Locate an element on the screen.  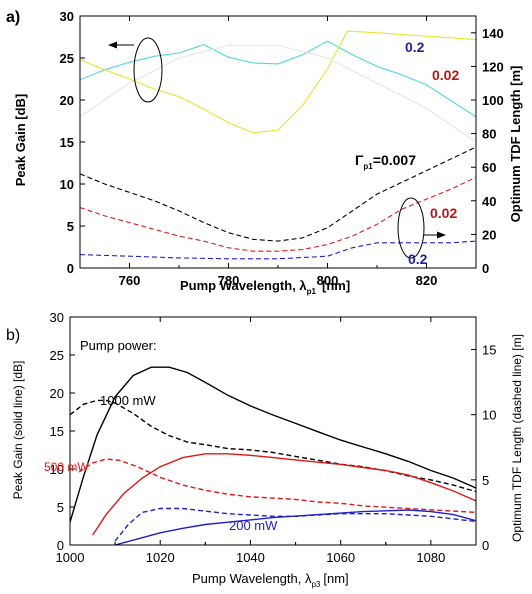
panel-a-x-axis-label: Pump Wavelength, λp1 [nm] is located at coordinates (265, 287).